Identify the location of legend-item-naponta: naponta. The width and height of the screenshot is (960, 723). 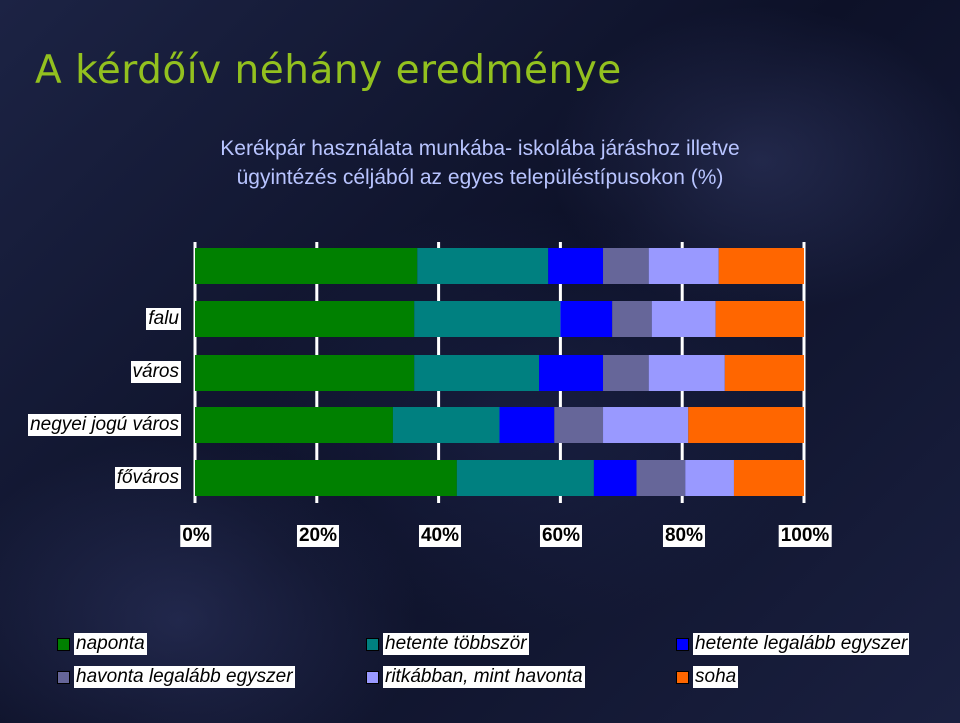
(102, 644).